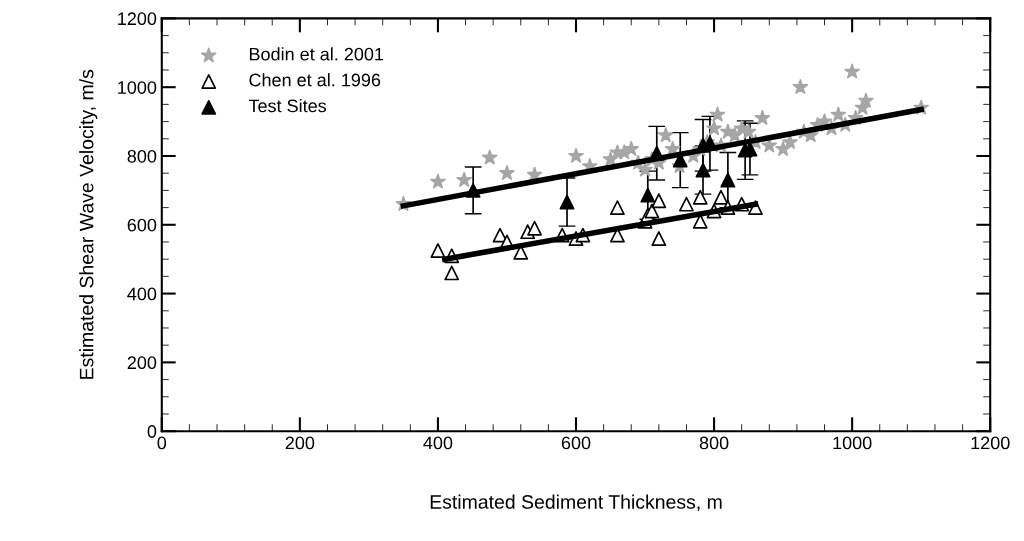 The image size is (1024, 541). Describe the element at coordinates (88, 224) in the screenshot. I see `y-axis-title: Estimated Shear Wave Velocity, m/s` at that location.